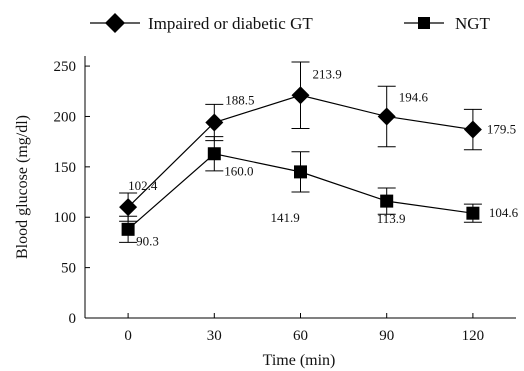  Describe the element at coordinates (65, 168) in the screenshot. I see `y-tick-label: 150` at that location.